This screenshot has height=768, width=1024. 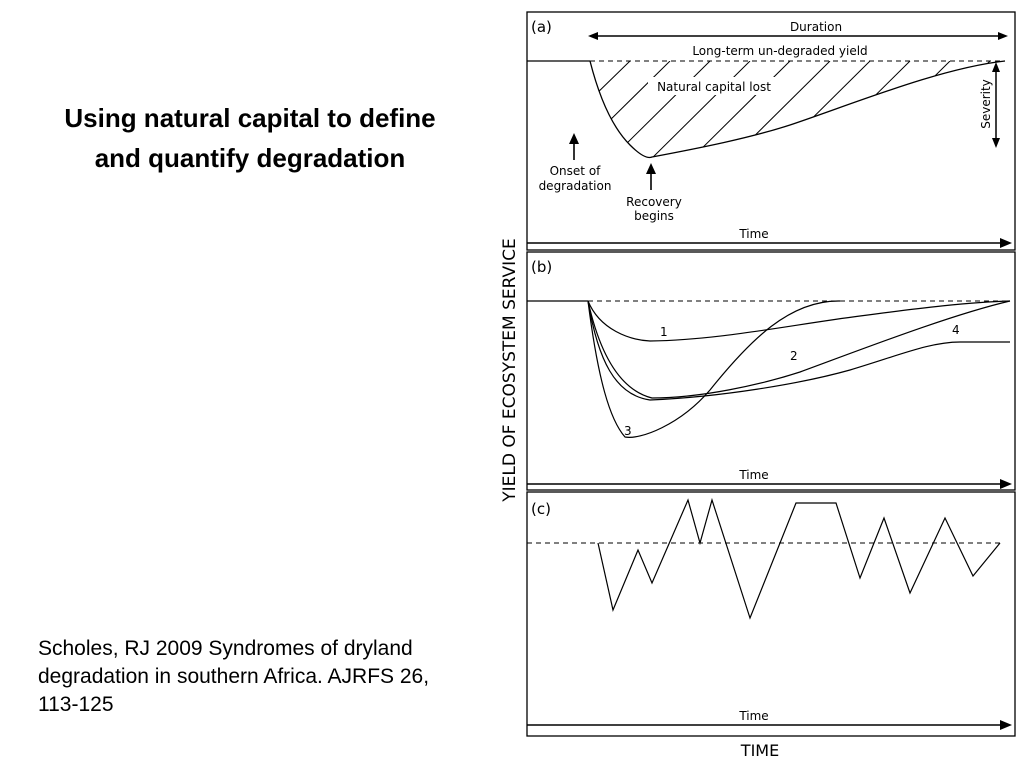 I want to click on panel-b-time-label: Time, so click(x=753, y=475).